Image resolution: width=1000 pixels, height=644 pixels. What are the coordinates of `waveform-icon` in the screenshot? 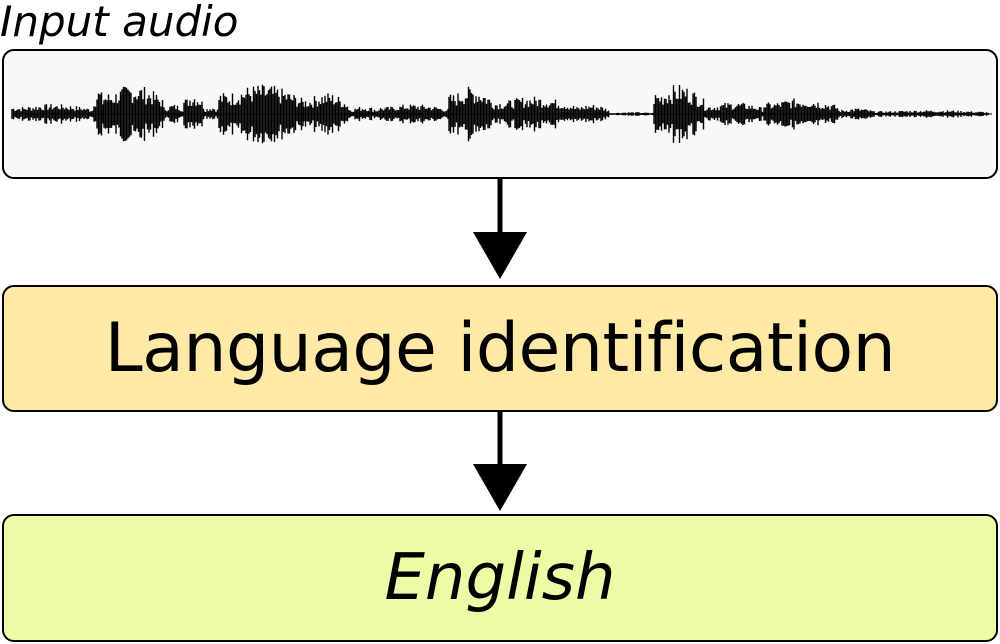 It's located at (501, 114).